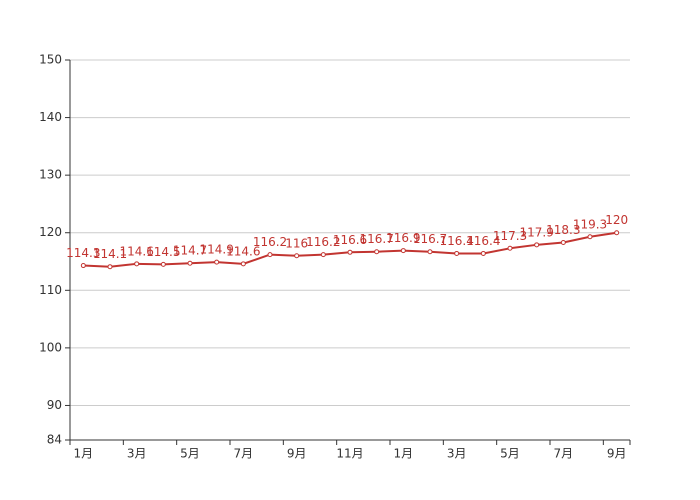 This screenshot has height=500, width=700. Describe the element at coordinates (190, 251) in the screenshot. I see `data-label: 114.7` at that location.